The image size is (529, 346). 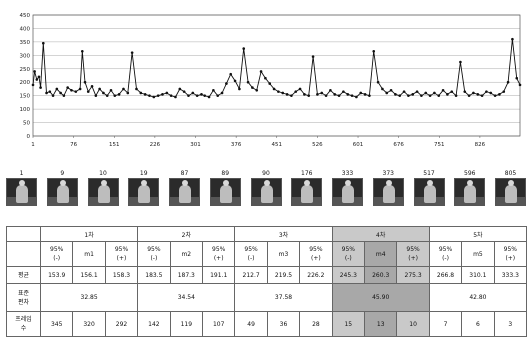 What do you see at coordinates (445, 275) in the screenshot?
I see `mean-cell: 266.8` at bounding box center [445, 275].